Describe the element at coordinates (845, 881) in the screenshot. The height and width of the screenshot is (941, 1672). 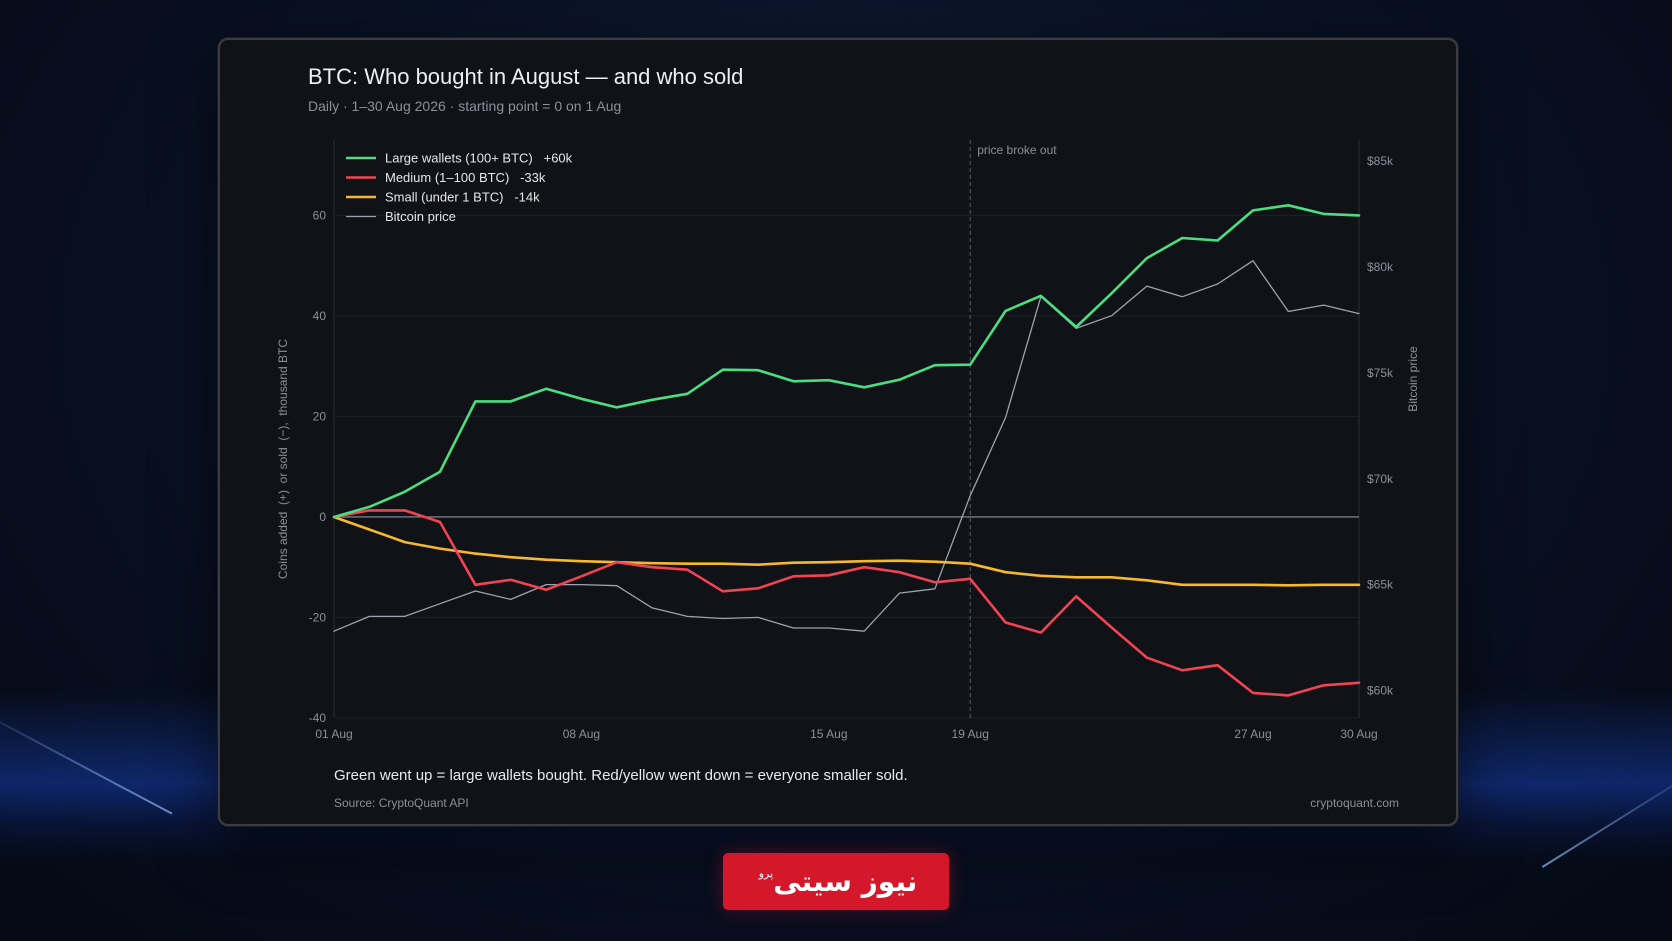
I see `logo-text: نیوز سیتی` at that location.